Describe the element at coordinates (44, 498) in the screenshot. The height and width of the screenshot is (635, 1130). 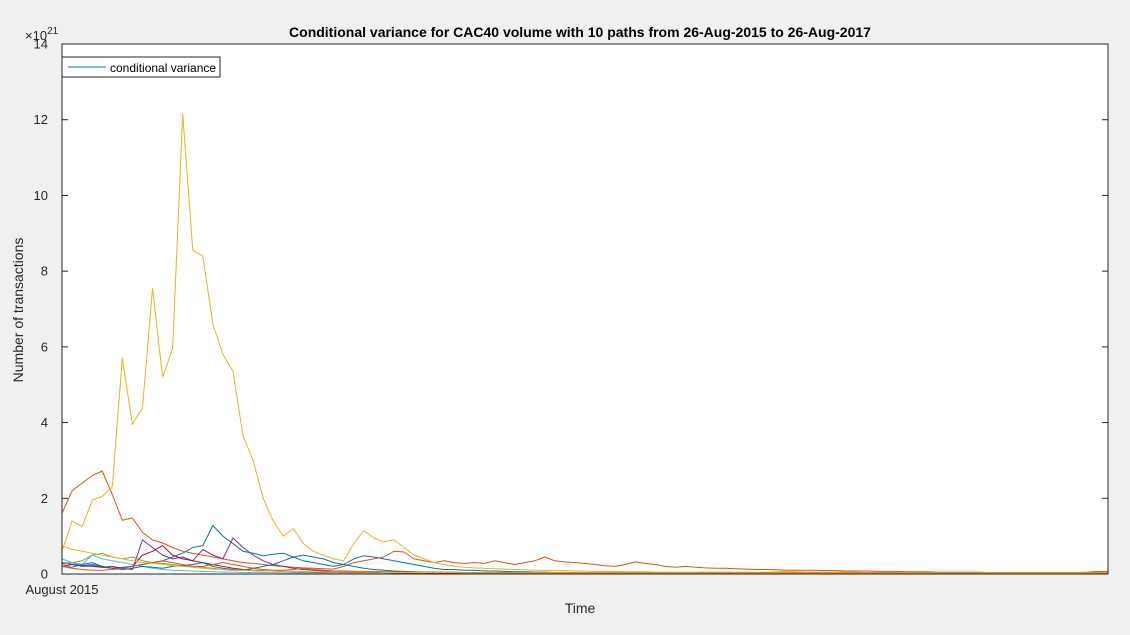
I see `y-tick-label: 2` at that location.